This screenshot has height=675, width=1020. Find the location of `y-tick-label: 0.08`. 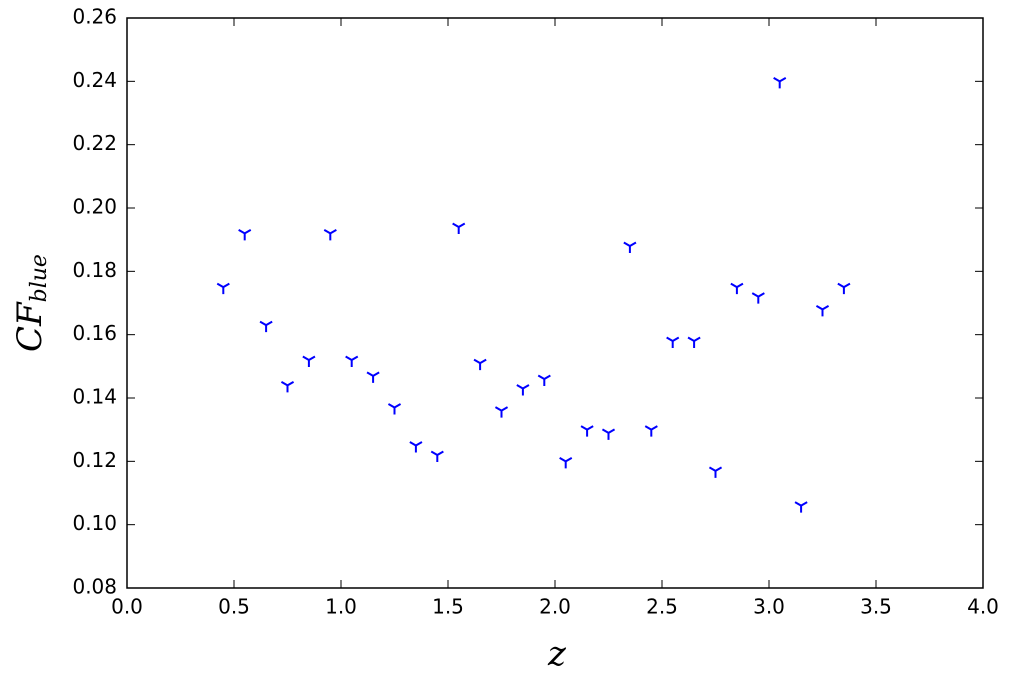

y-tick-label: 0.08 is located at coordinates (94, 587).